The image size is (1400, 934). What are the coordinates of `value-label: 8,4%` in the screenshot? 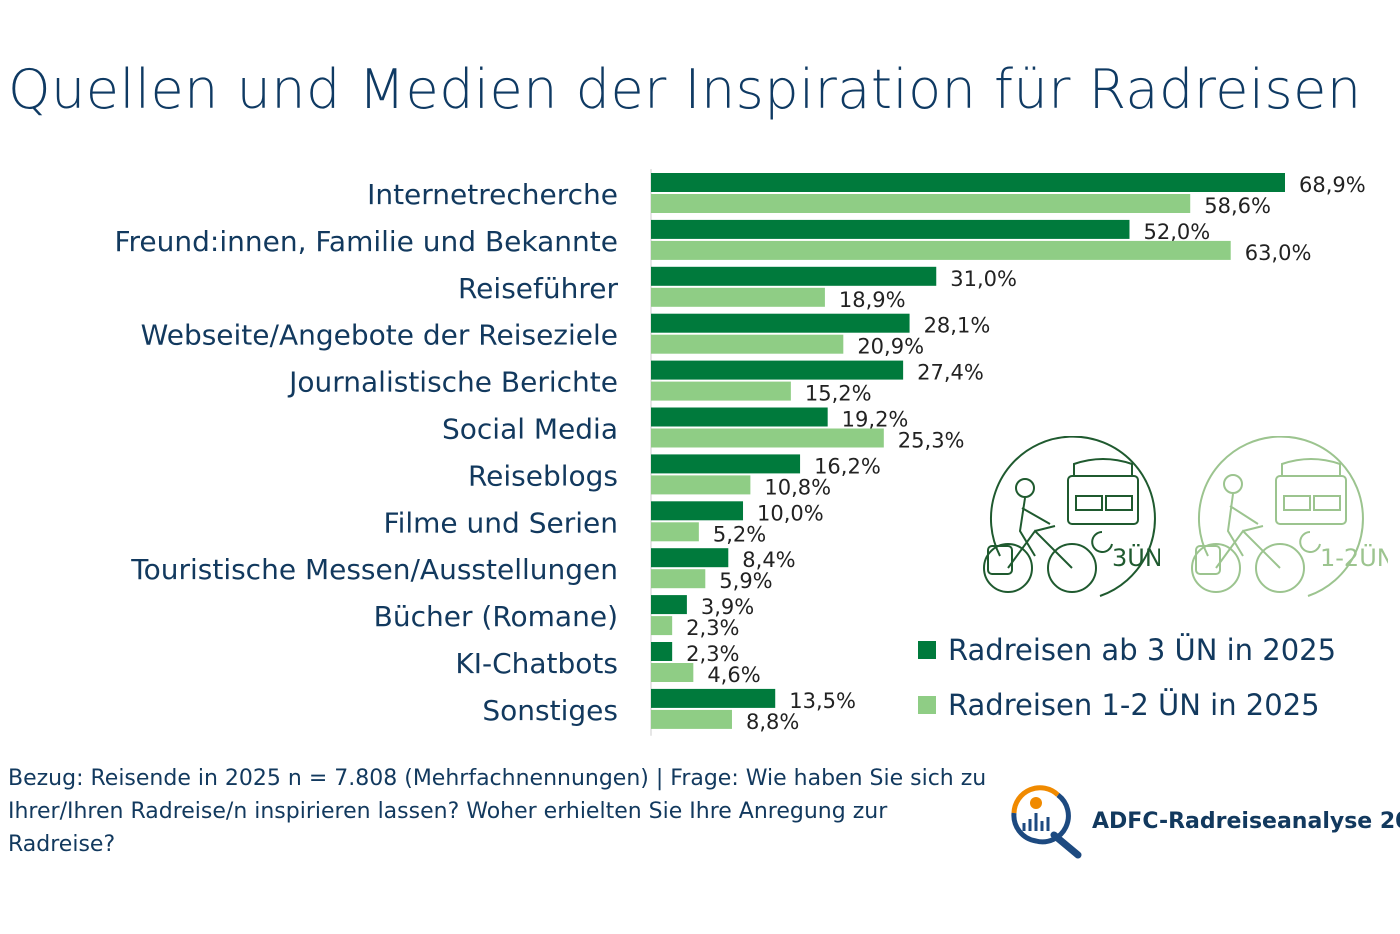 It's located at (768, 560).